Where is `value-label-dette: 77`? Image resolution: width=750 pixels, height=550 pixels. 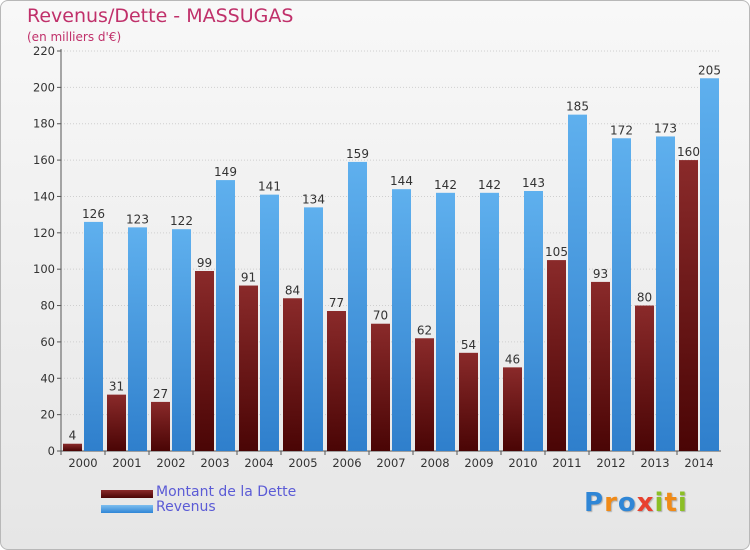
value-label-dette: 77 is located at coordinates (336, 303).